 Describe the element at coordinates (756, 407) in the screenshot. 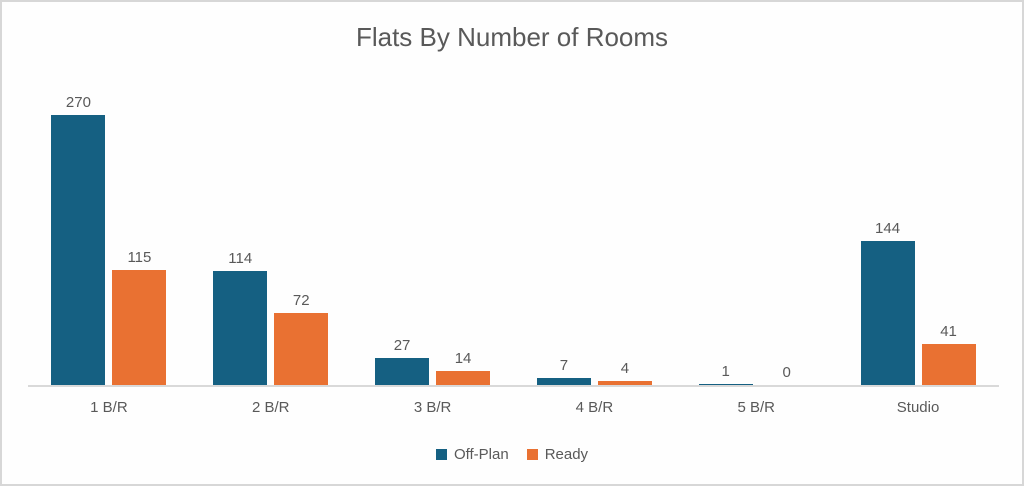

I see `category-label-5-b-r: 5 B/R` at that location.